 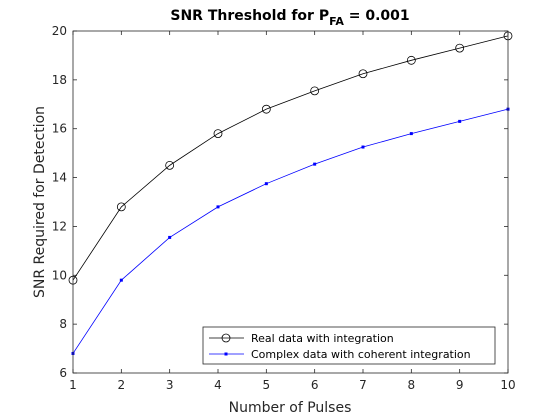 I want to click on chart-title-tail: = 0.001, so click(x=377, y=16).